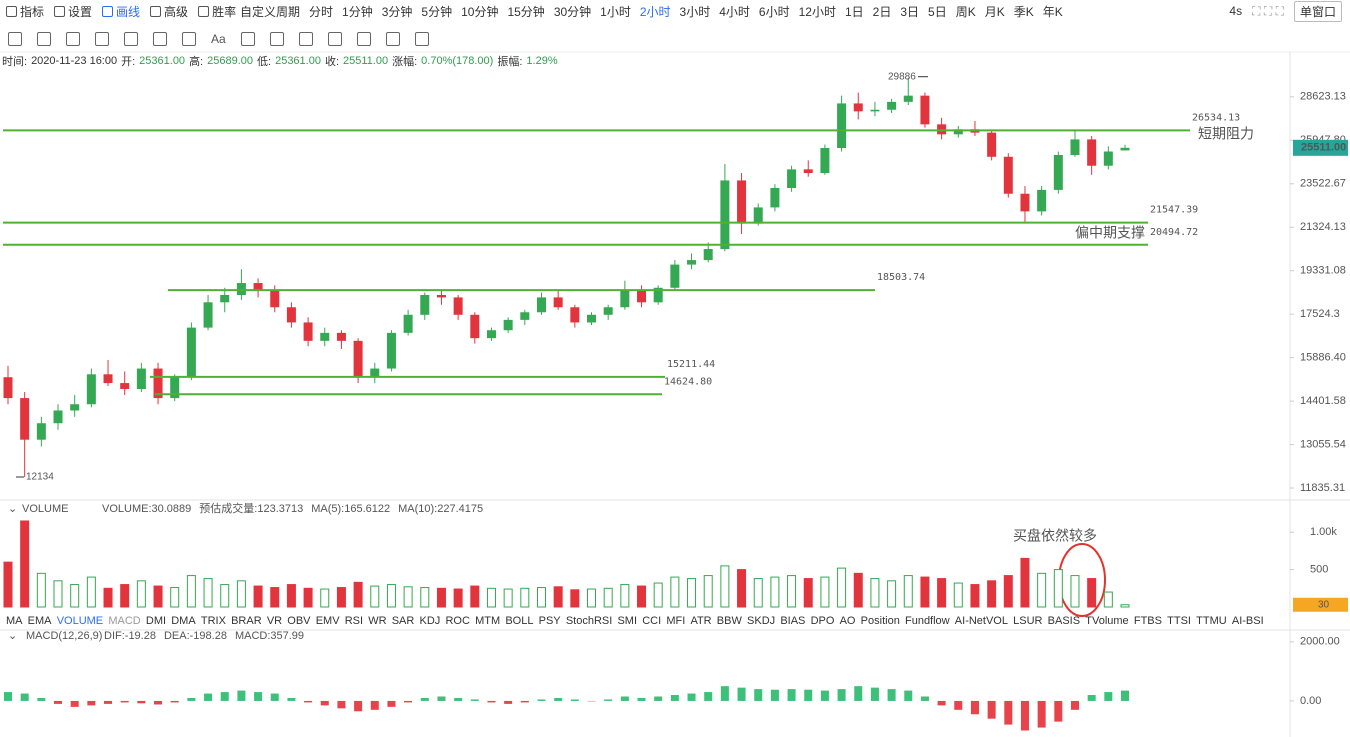 Image resolution: width=1350 pixels, height=737 pixels. What do you see at coordinates (403, 620) in the screenshot?
I see `indicator-tab: SAR` at bounding box center [403, 620].